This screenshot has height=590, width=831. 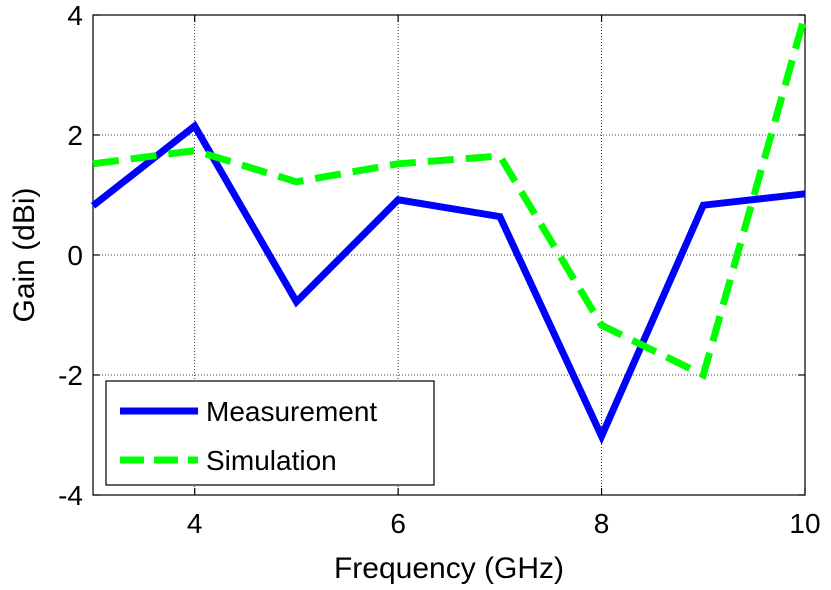 I want to click on y-tick-label: -2, so click(x=70, y=375).